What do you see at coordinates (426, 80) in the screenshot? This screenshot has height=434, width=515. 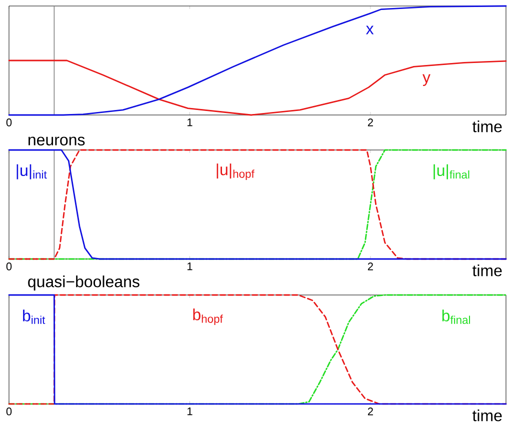 I see `series-label: y` at bounding box center [426, 80].